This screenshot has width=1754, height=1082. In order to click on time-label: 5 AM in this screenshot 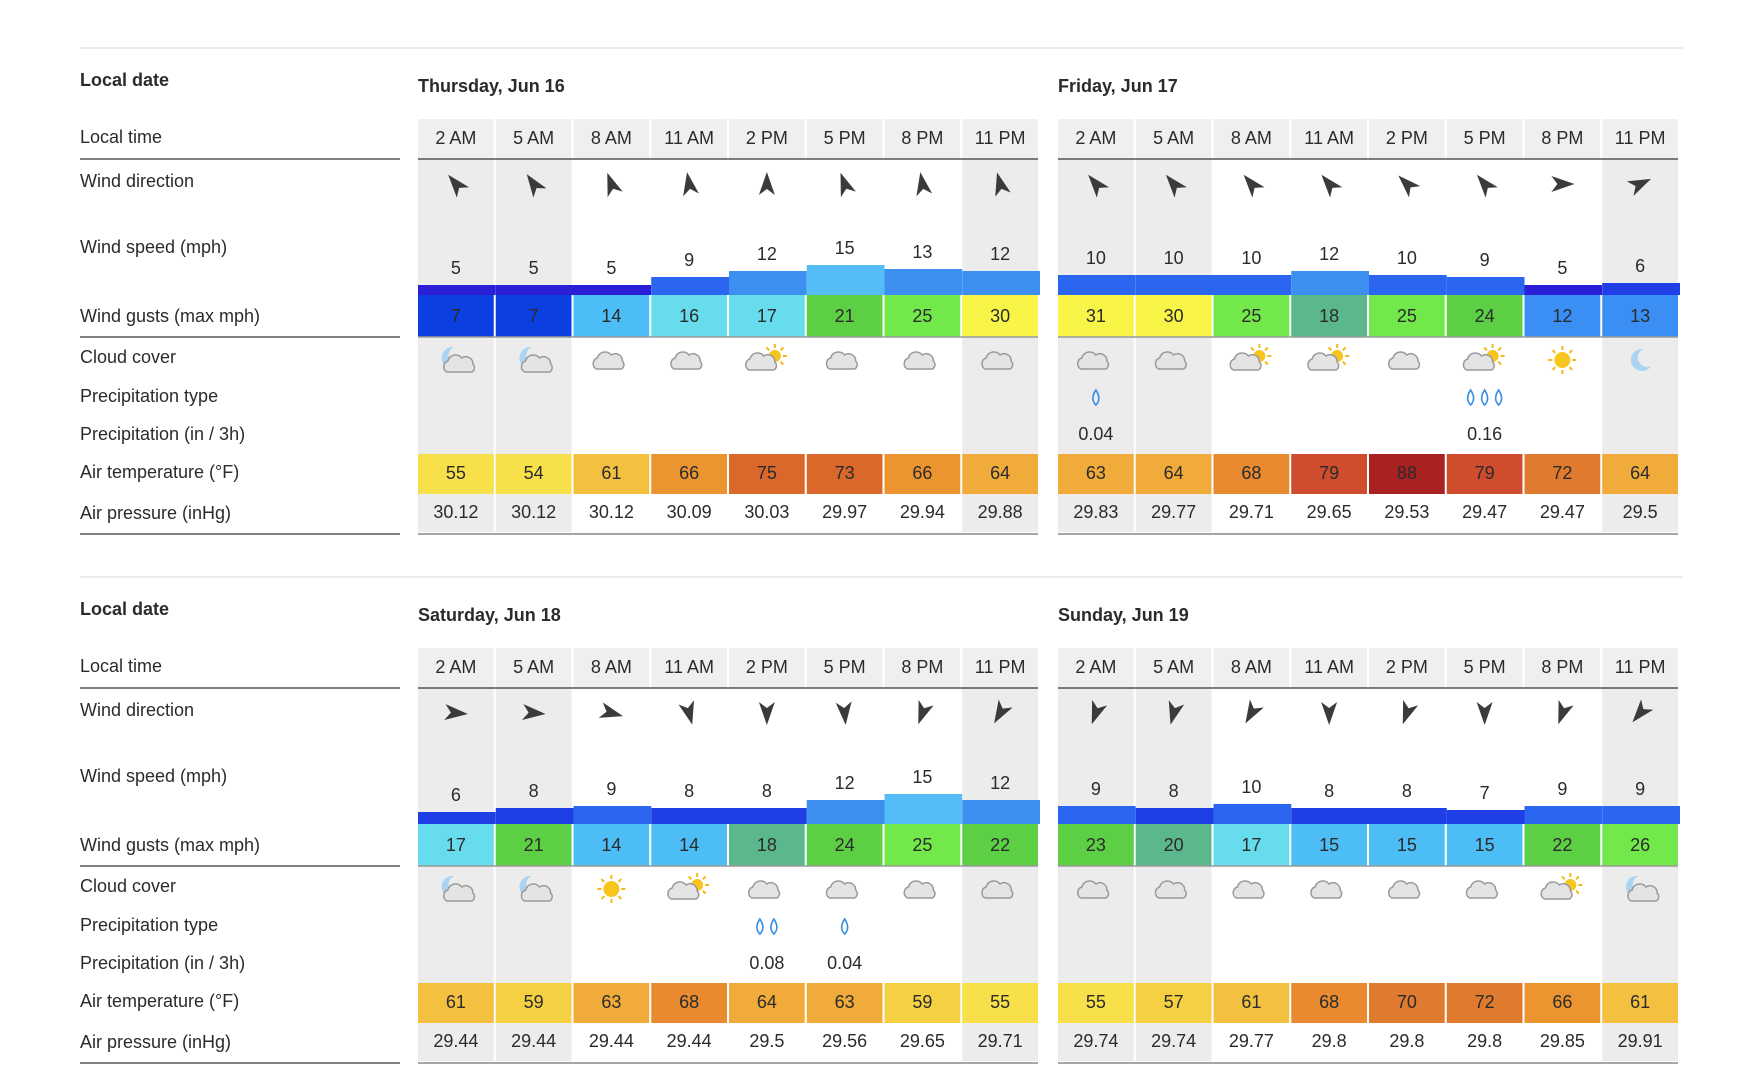, I will do `click(533, 138)`.